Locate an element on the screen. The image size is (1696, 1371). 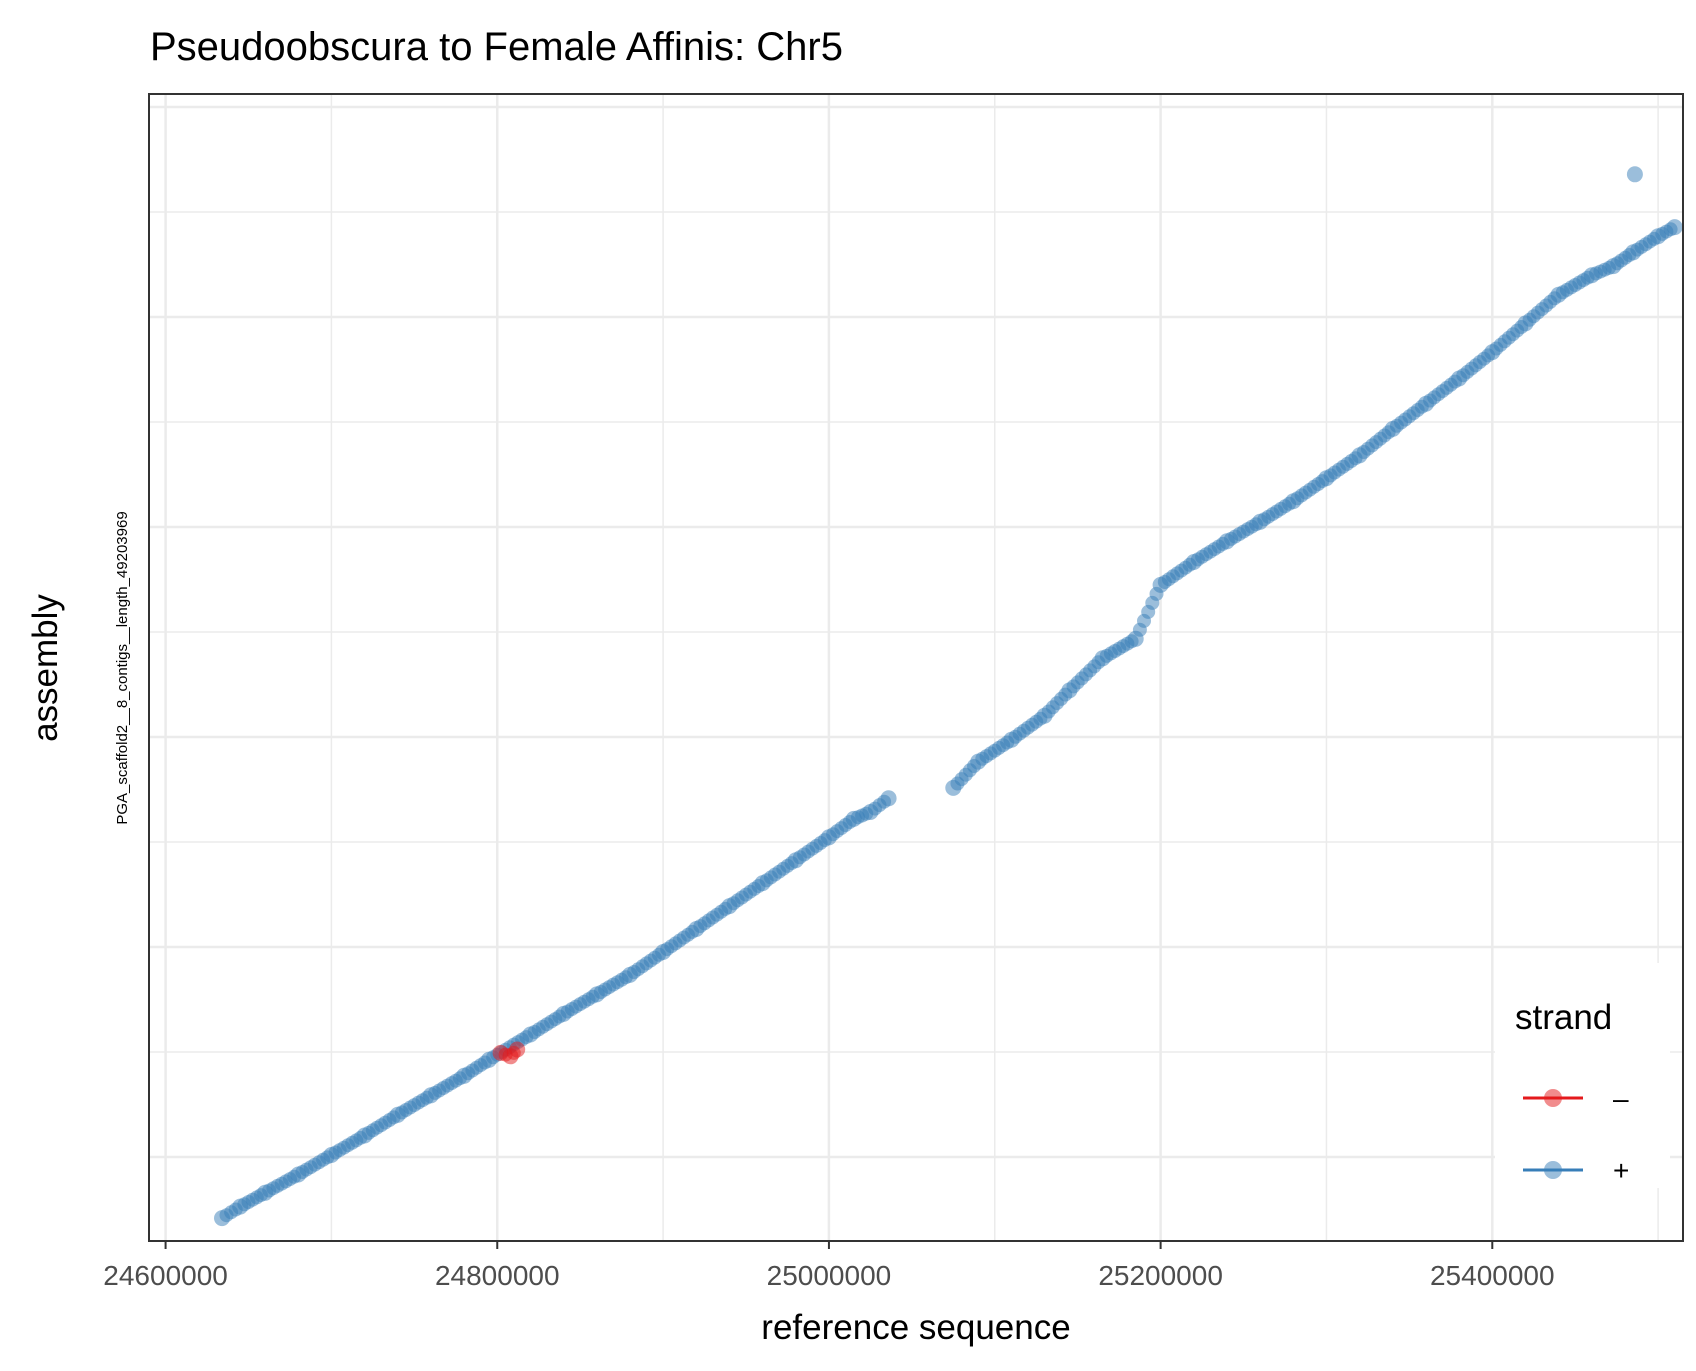
legend-label-plus: + is located at coordinates (1621, 1170).